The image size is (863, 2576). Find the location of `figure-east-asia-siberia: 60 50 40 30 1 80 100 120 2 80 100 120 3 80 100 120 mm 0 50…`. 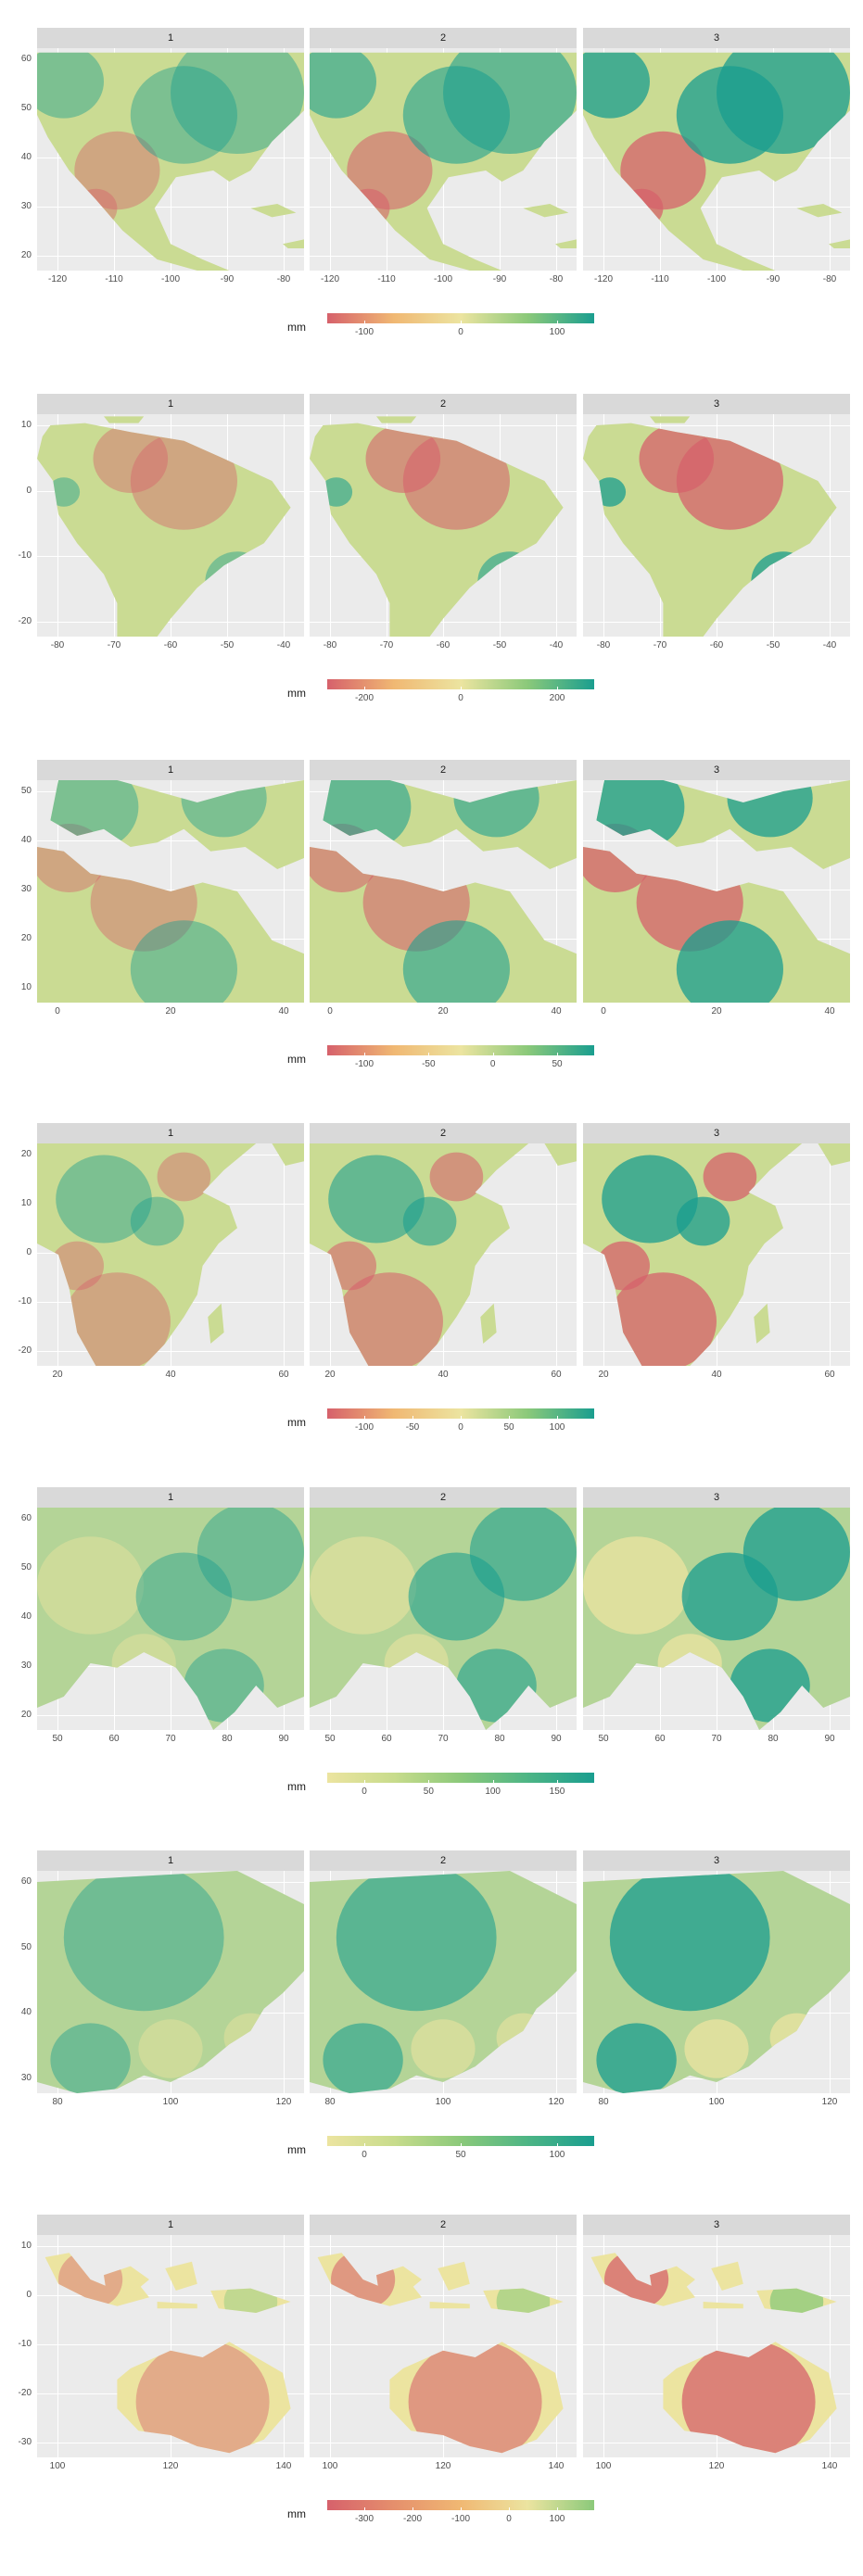

figure-east-asia-siberia: 60 50 40 30 1 80 100 120 2 80 100 120 3 80 100 120 mm 0 50… is located at coordinates (431, 2031).